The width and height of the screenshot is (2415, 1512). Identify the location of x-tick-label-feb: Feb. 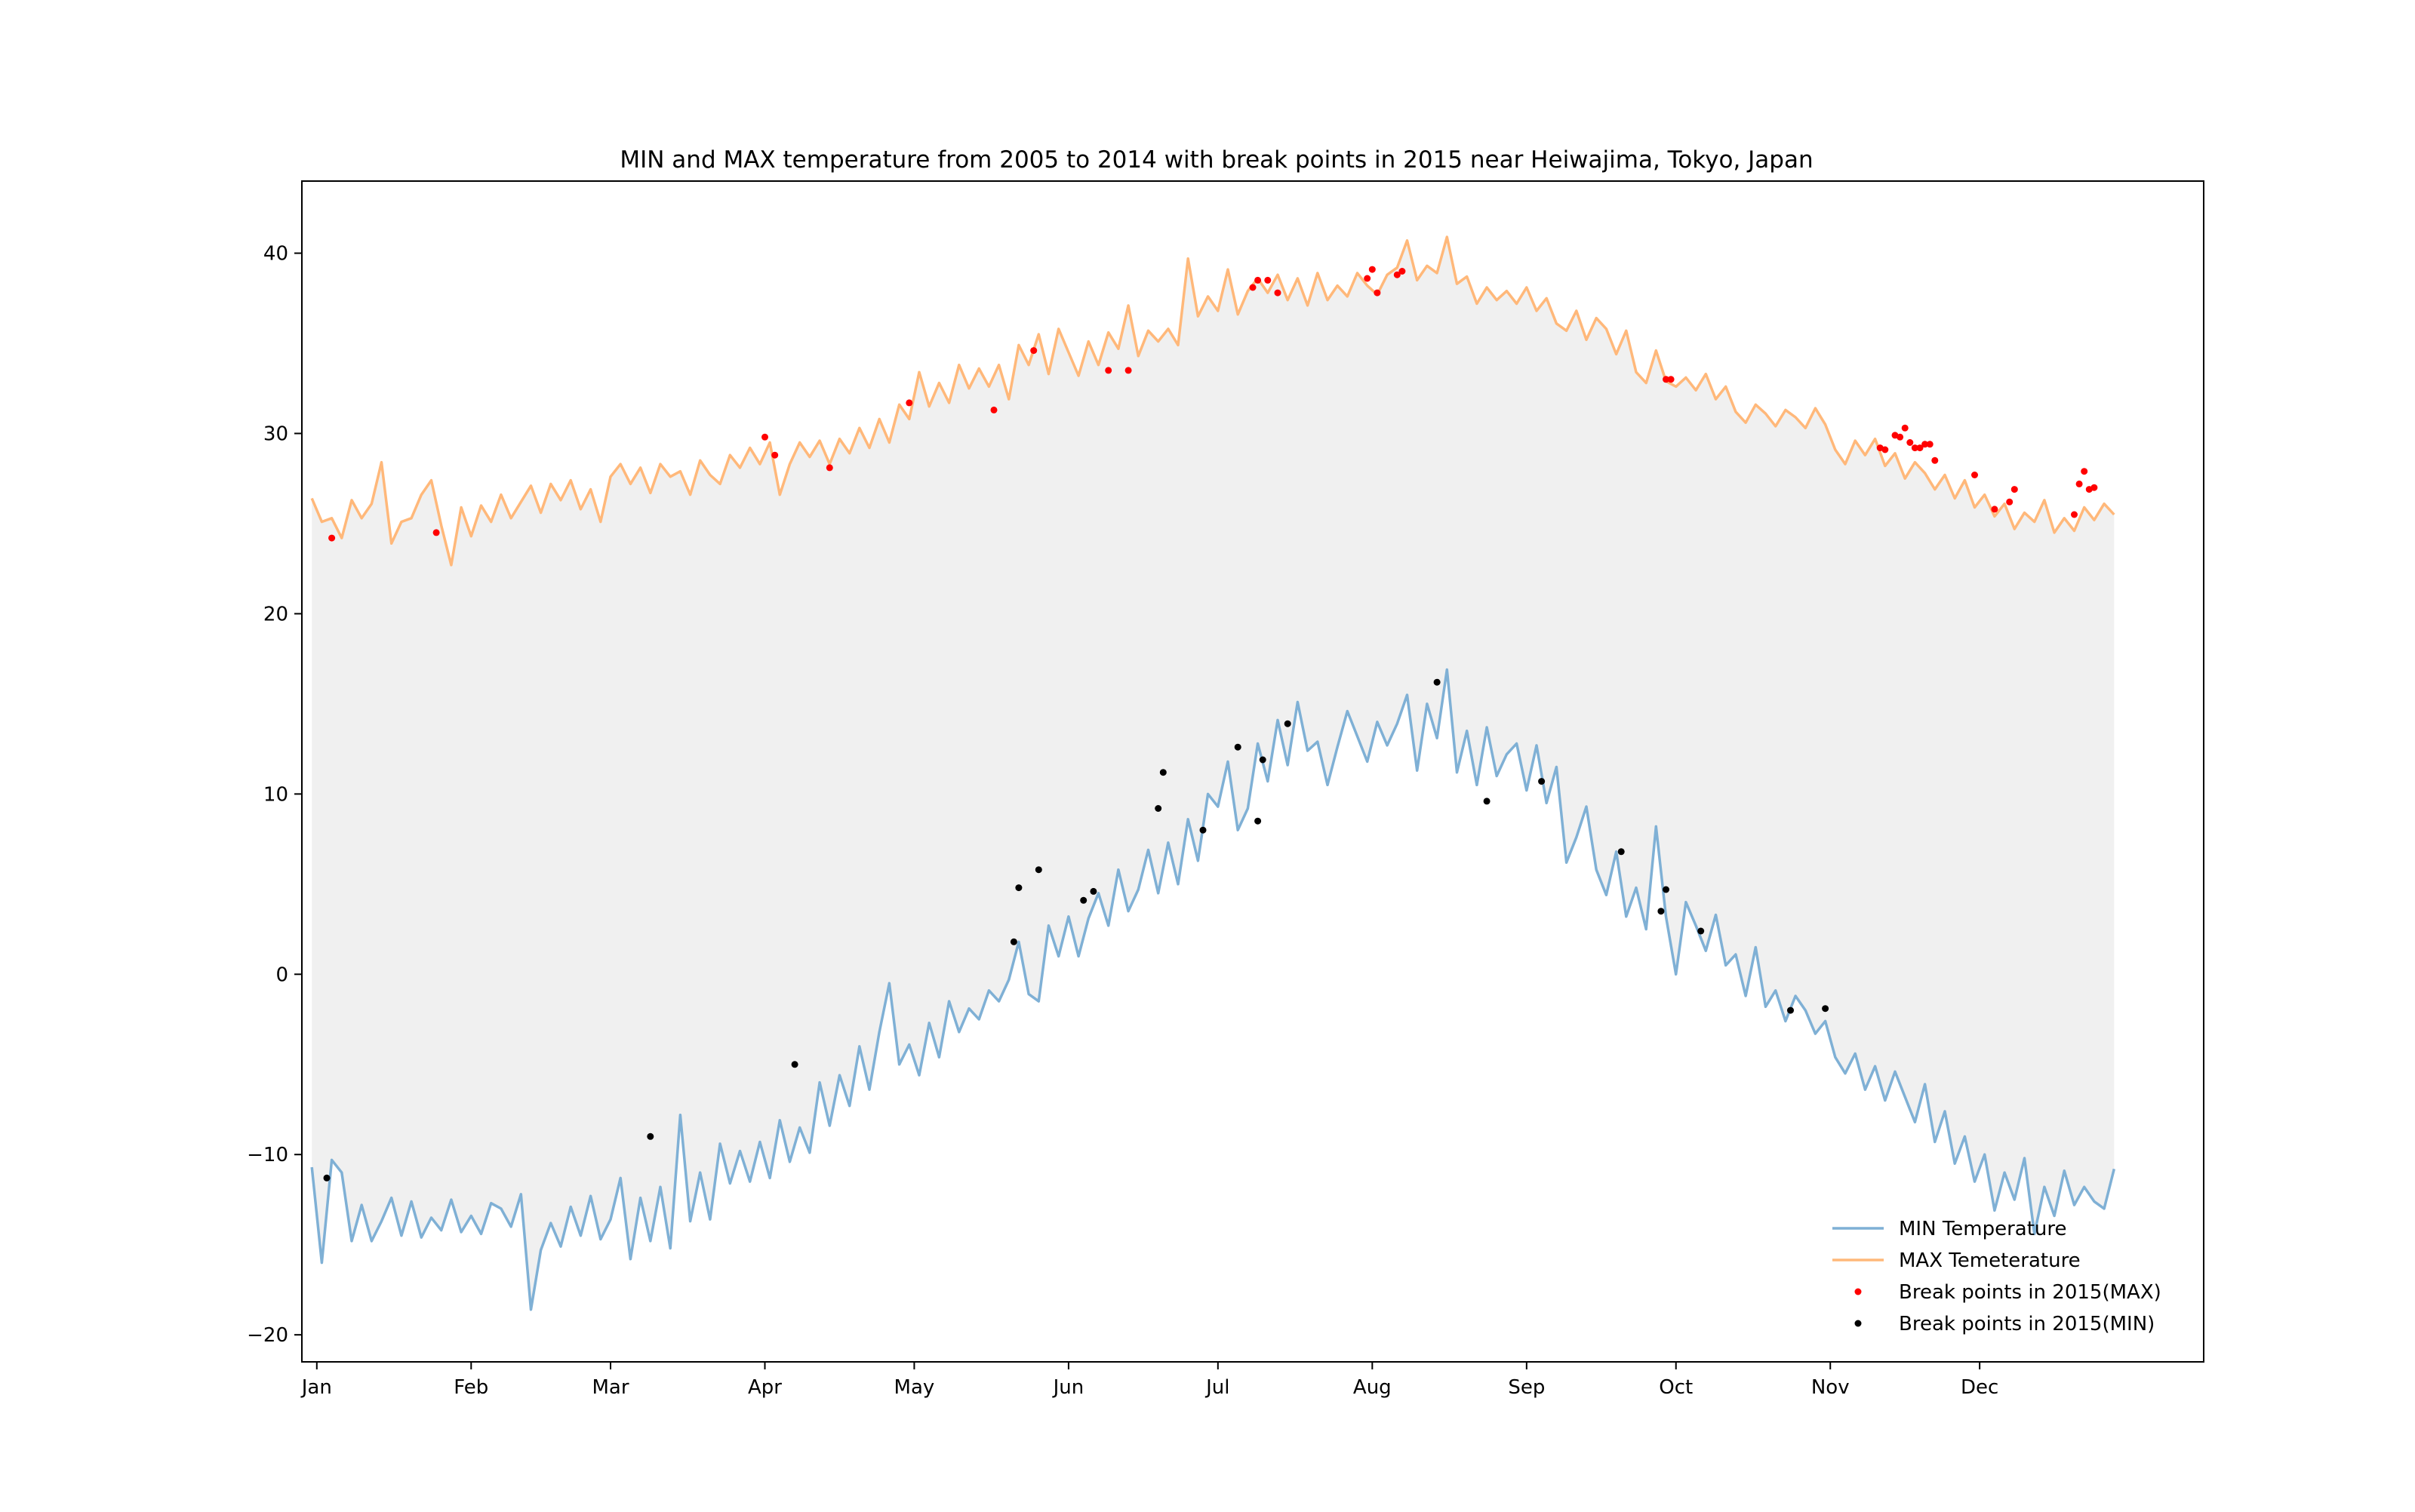
(471, 1387).